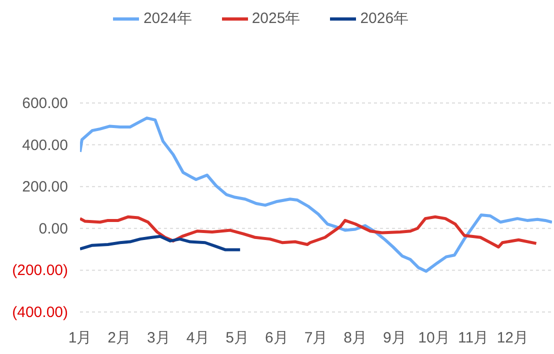 The width and height of the screenshot is (554, 354). Describe the element at coordinates (434, 338) in the screenshot. I see `x-tick-label: 10月` at that location.